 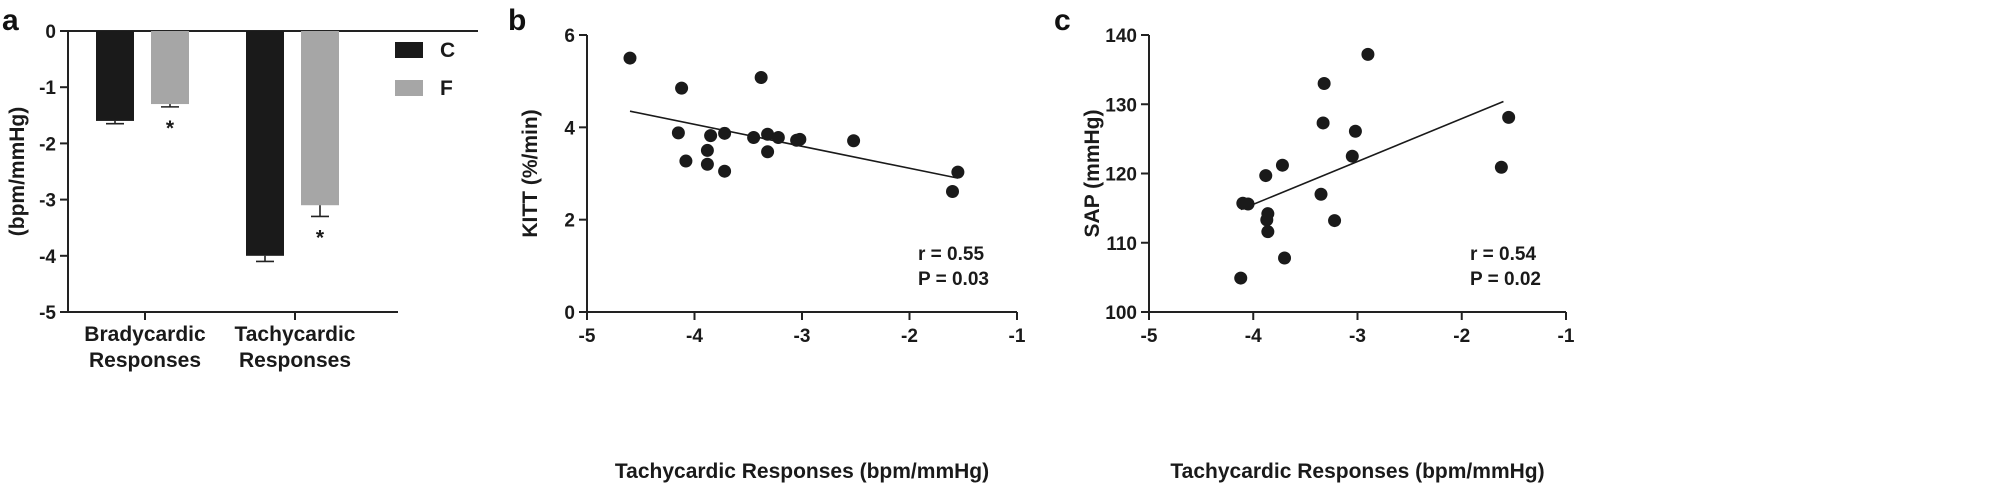 I want to click on x-tick-label: Tachycardic, so click(x=294, y=334).